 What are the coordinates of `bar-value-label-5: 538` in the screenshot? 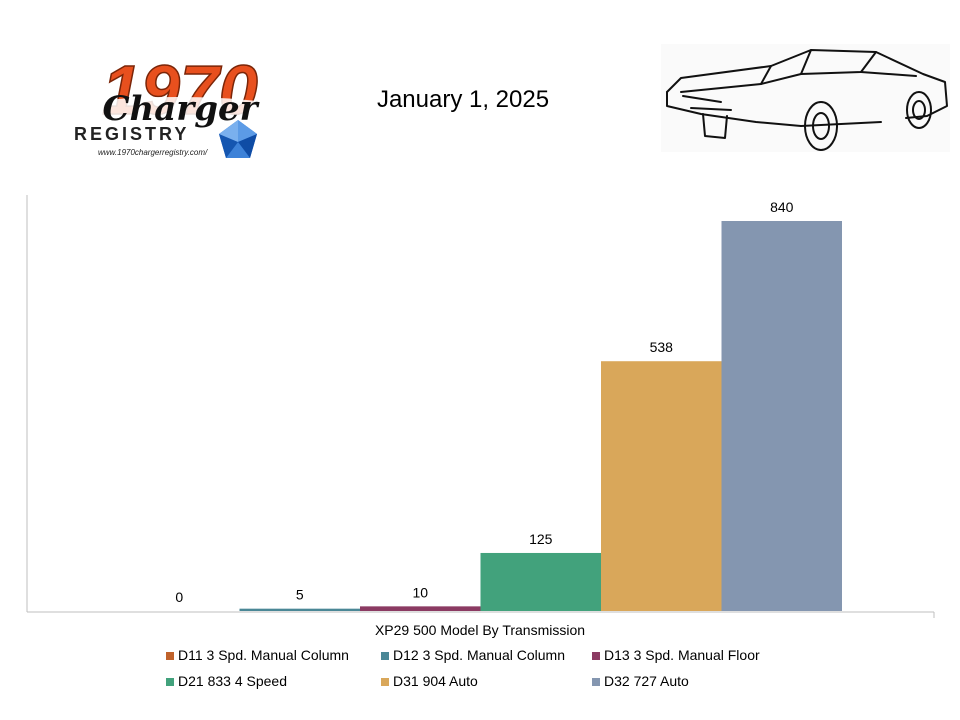 It's located at (662, 347).